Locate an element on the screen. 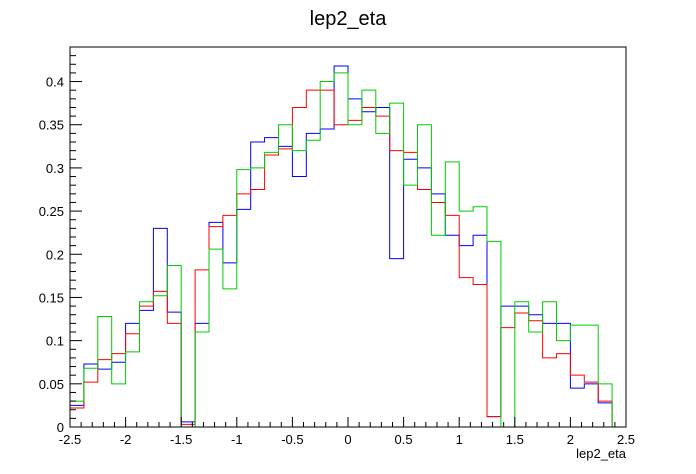 The image size is (696, 474). x-tick-label: 0 is located at coordinates (347, 439).